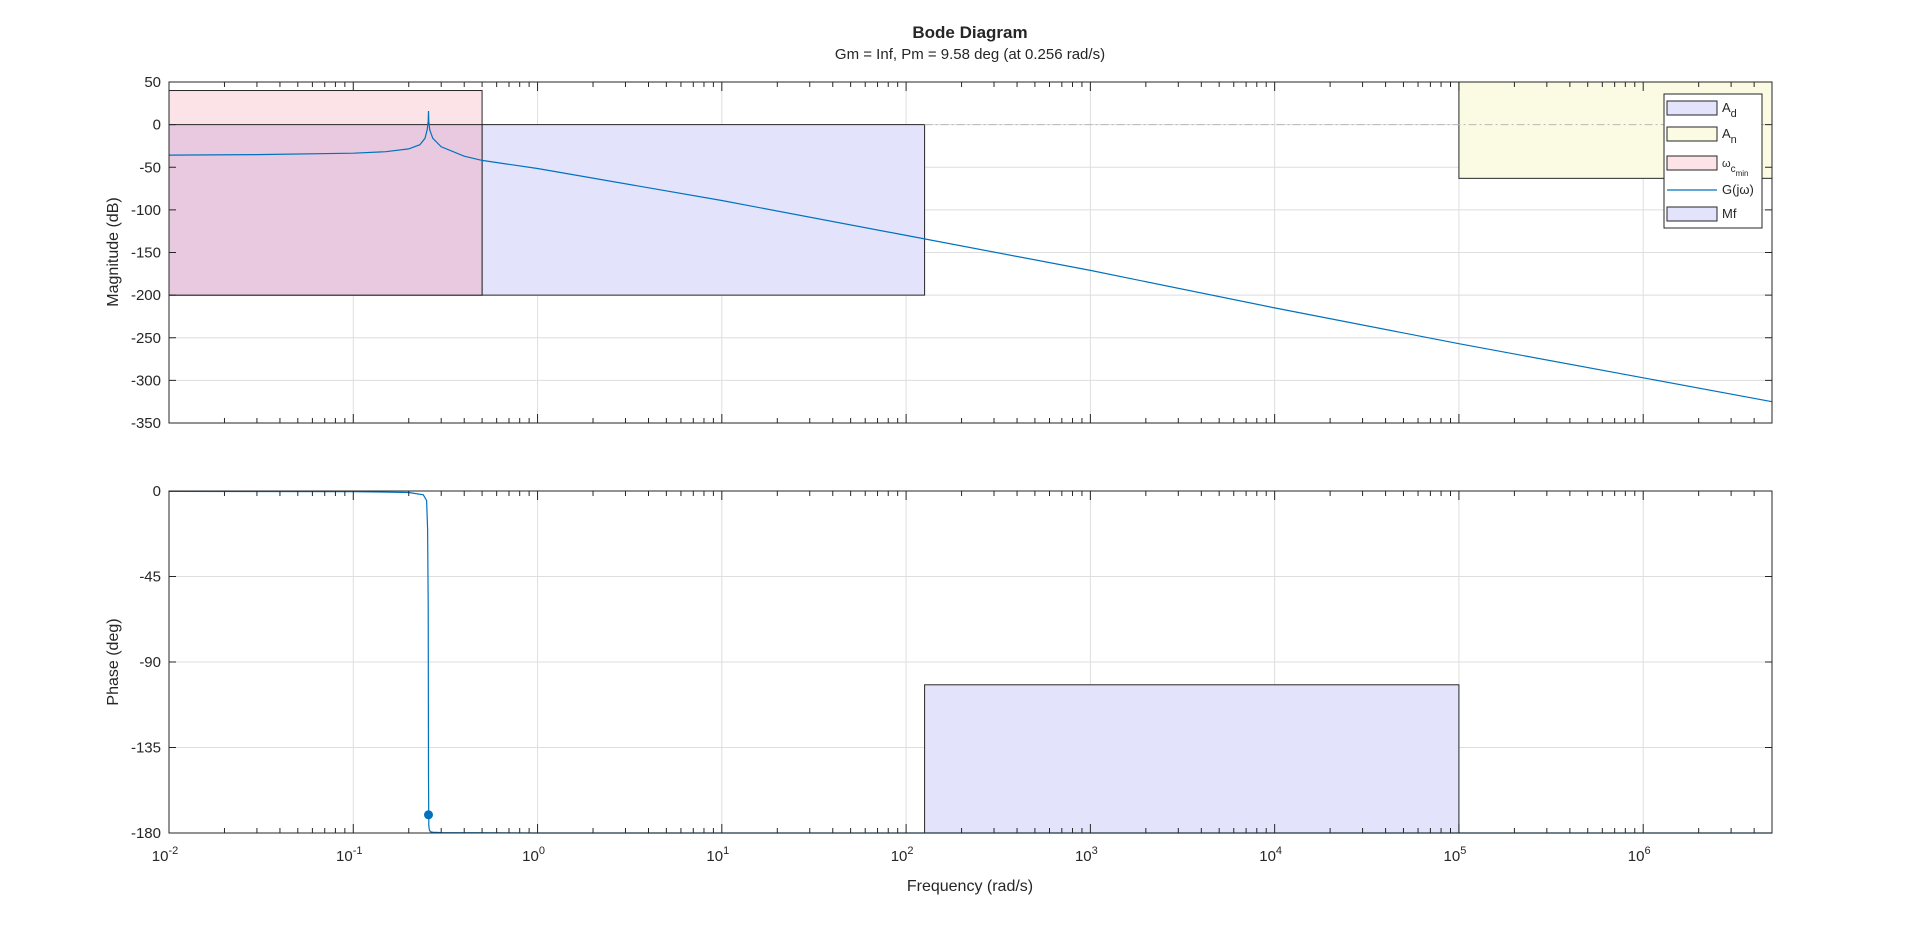  Describe the element at coordinates (1455, 855) in the screenshot. I see `x-tick-label: 10⁵` at that location.